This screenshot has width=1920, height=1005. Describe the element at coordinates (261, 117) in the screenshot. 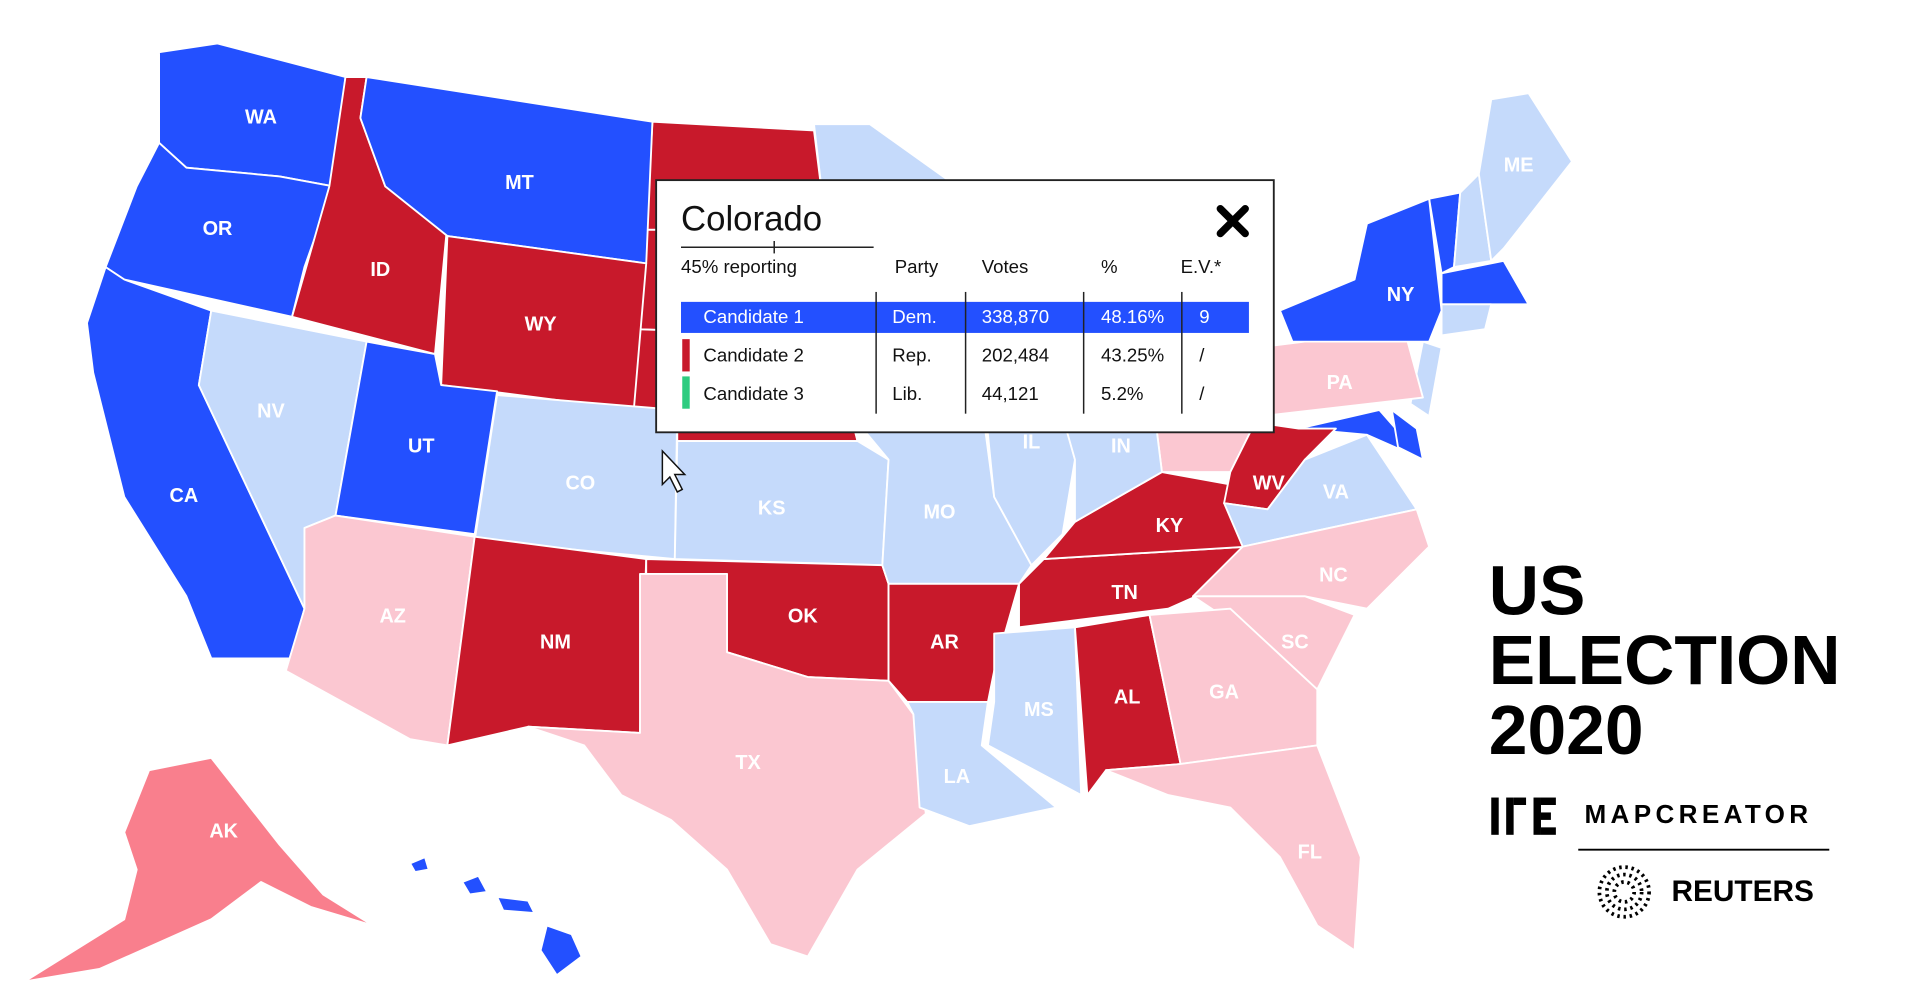

I see `state-label: WA` at that location.